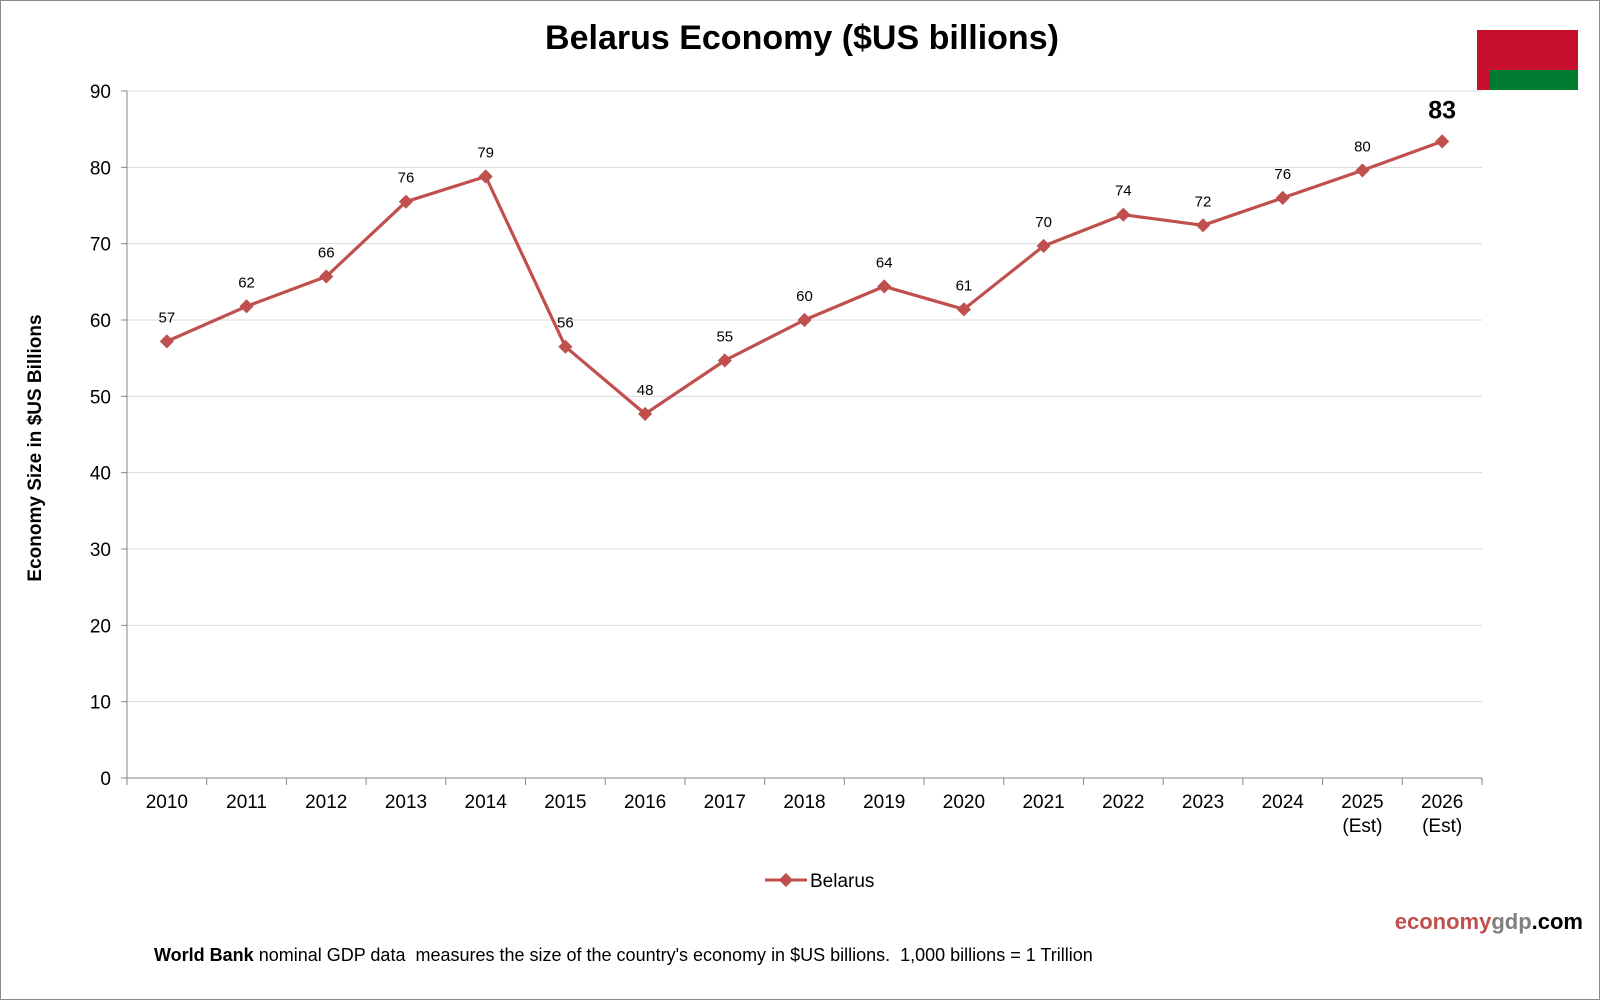 The image size is (1602, 1003). What do you see at coordinates (1043, 802) in the screenshot?
I see `x-tick-label-11: 2021` at bounding box center [1043, 802].